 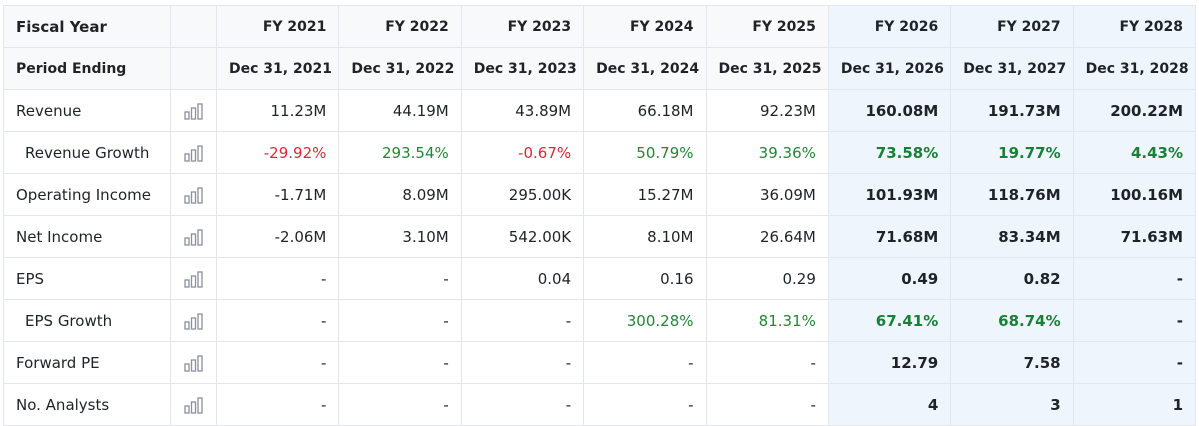 I want to click on year-header: FY 2025, so click(x=767, y=26).